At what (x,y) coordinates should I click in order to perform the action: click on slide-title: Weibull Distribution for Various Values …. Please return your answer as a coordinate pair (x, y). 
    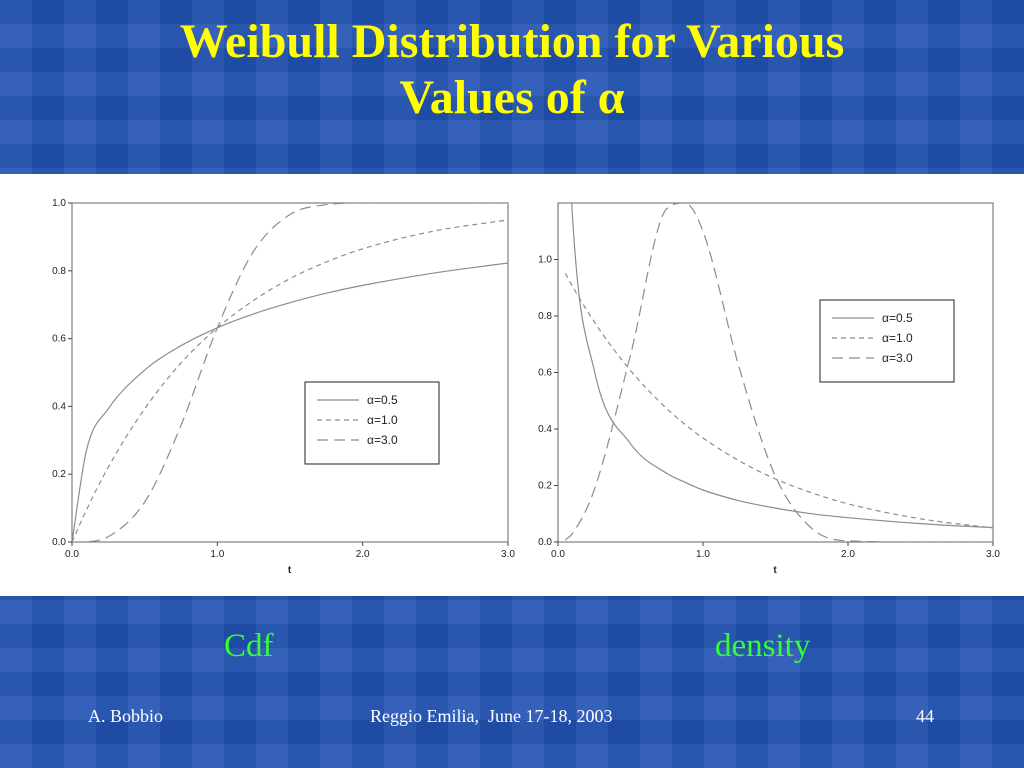
    Looking at the image, I should click on (512, 70).